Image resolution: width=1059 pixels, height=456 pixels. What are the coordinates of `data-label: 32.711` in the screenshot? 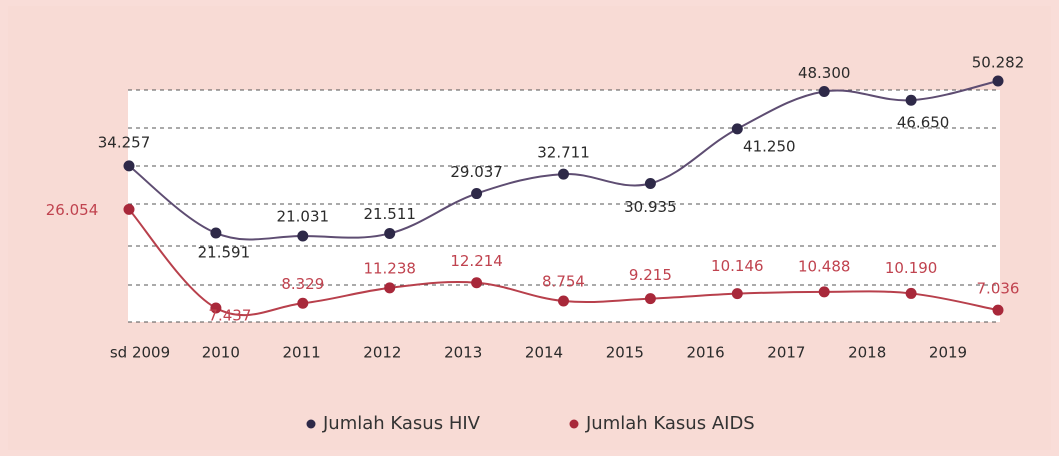 It's located at (563, 153).